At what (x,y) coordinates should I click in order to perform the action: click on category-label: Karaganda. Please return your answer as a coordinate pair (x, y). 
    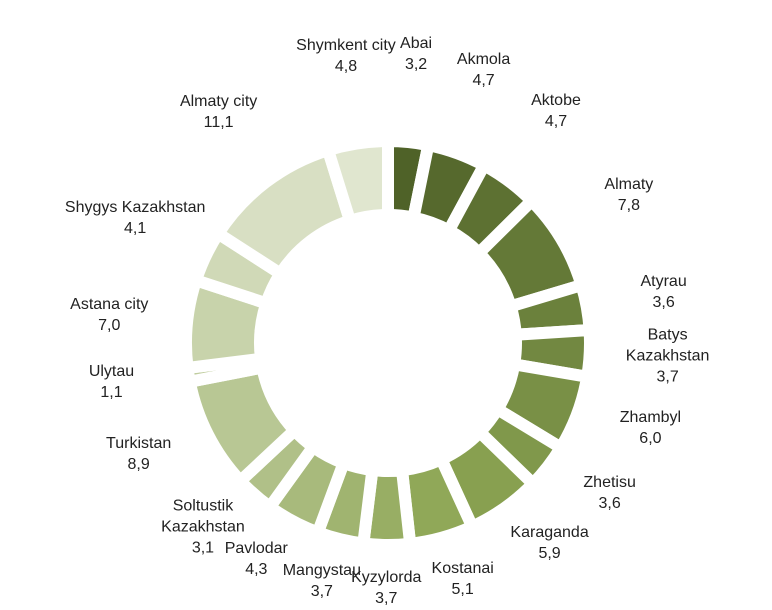
    Looking at the image, I should click on (549, 533).